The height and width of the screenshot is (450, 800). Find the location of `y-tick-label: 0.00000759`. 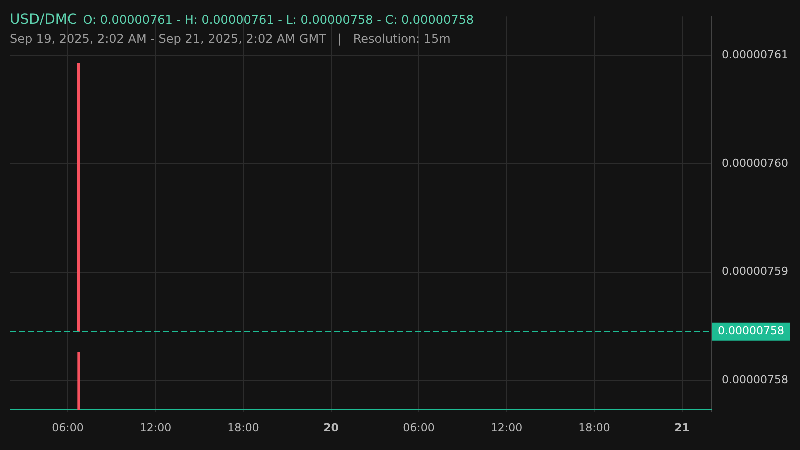

y-tick-label: 0.00000759 is located at coordinates (755, 271).